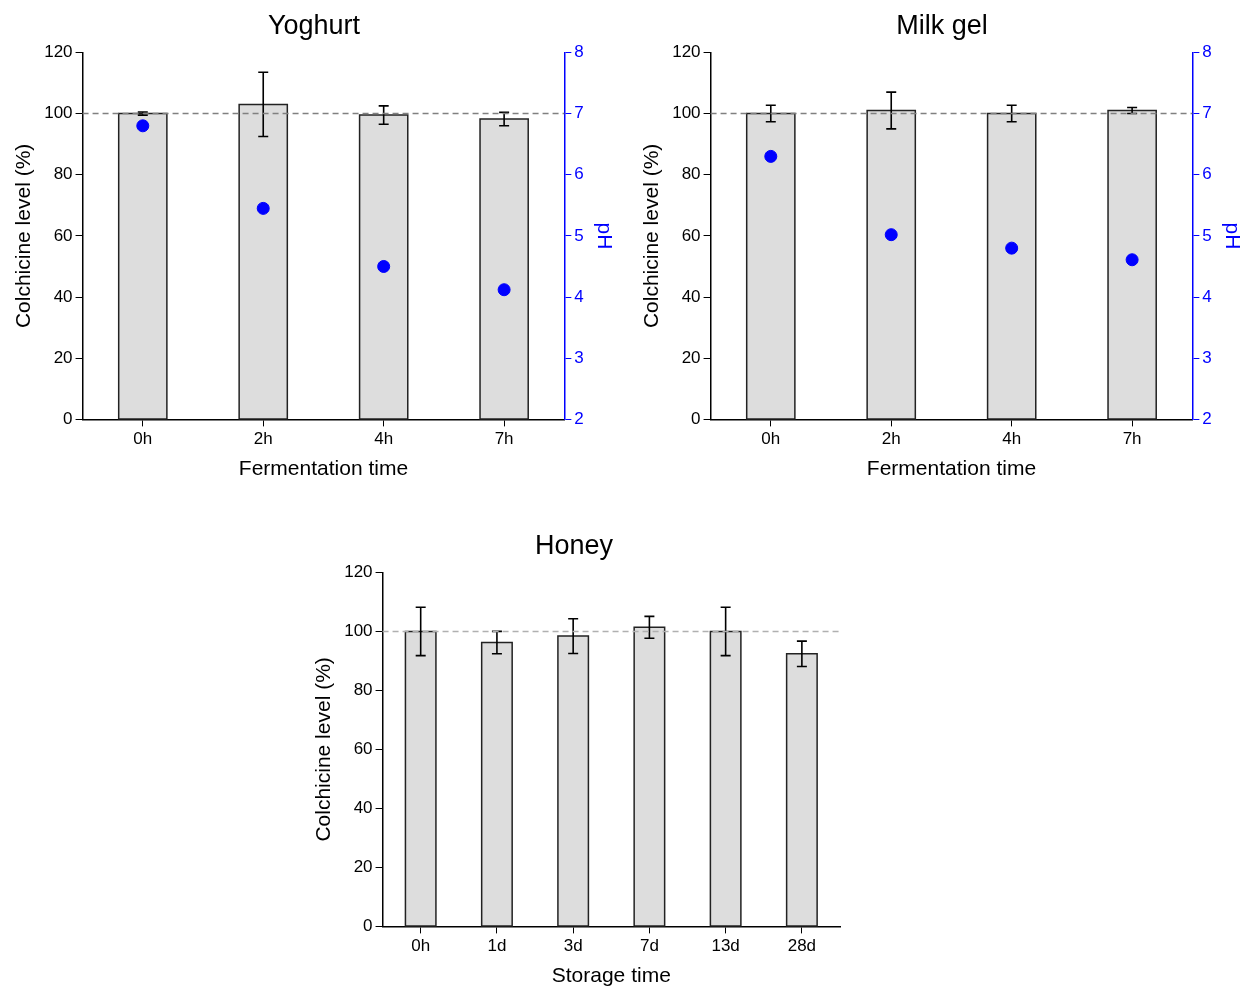 The width and height of the screenshot is (1256, 997). What do you see at coordinates (574, 544) in the screenshot?
I see `chart-title: Honey` at bounding box center [574, 544].